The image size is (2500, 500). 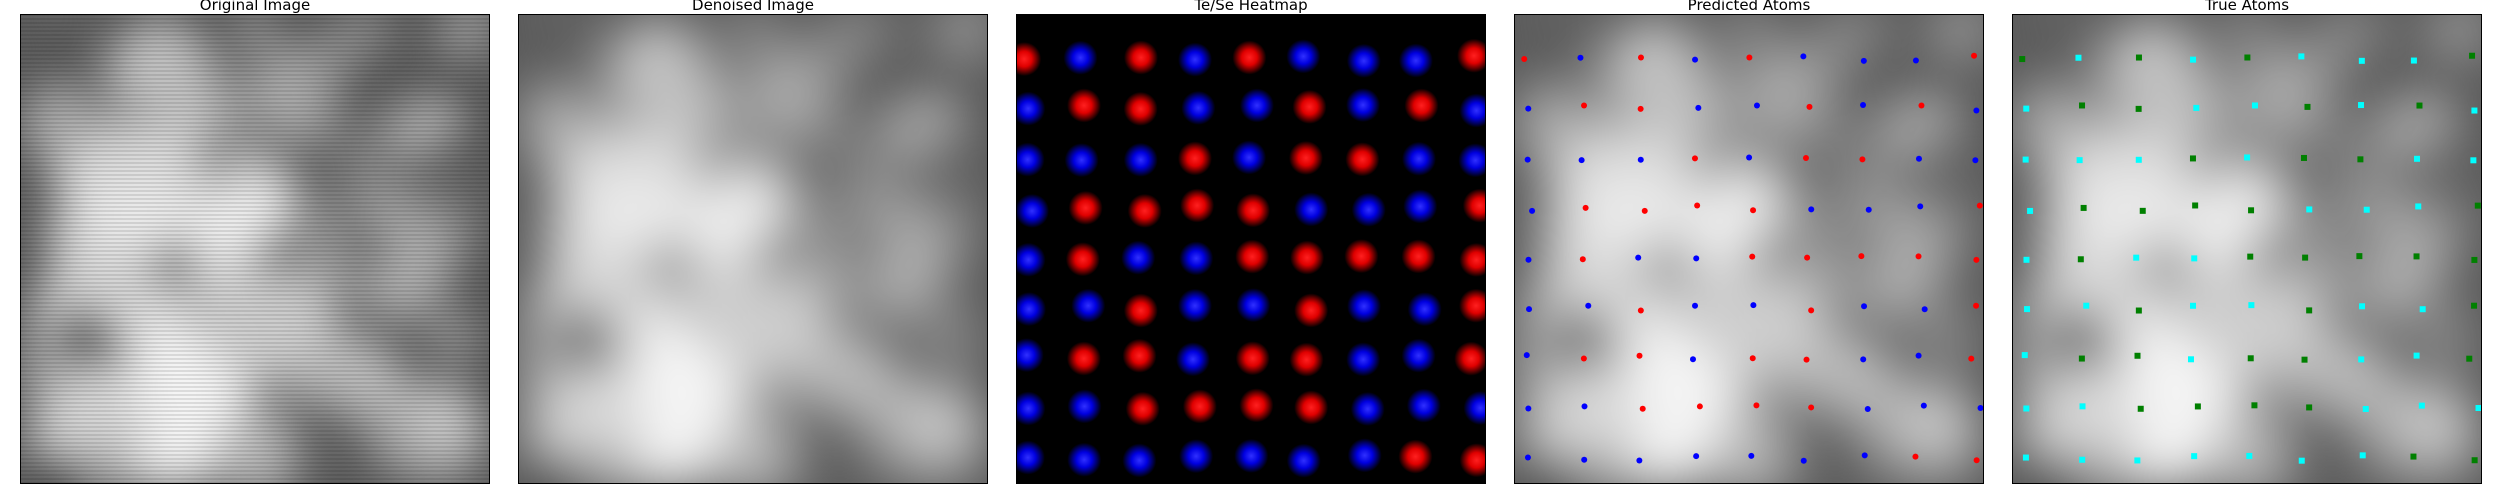 What do you see at coordinates (1749, 7) in the screenshot?
I see `panel-title: Predicted Atoms` at bounding box center [1749, 7].